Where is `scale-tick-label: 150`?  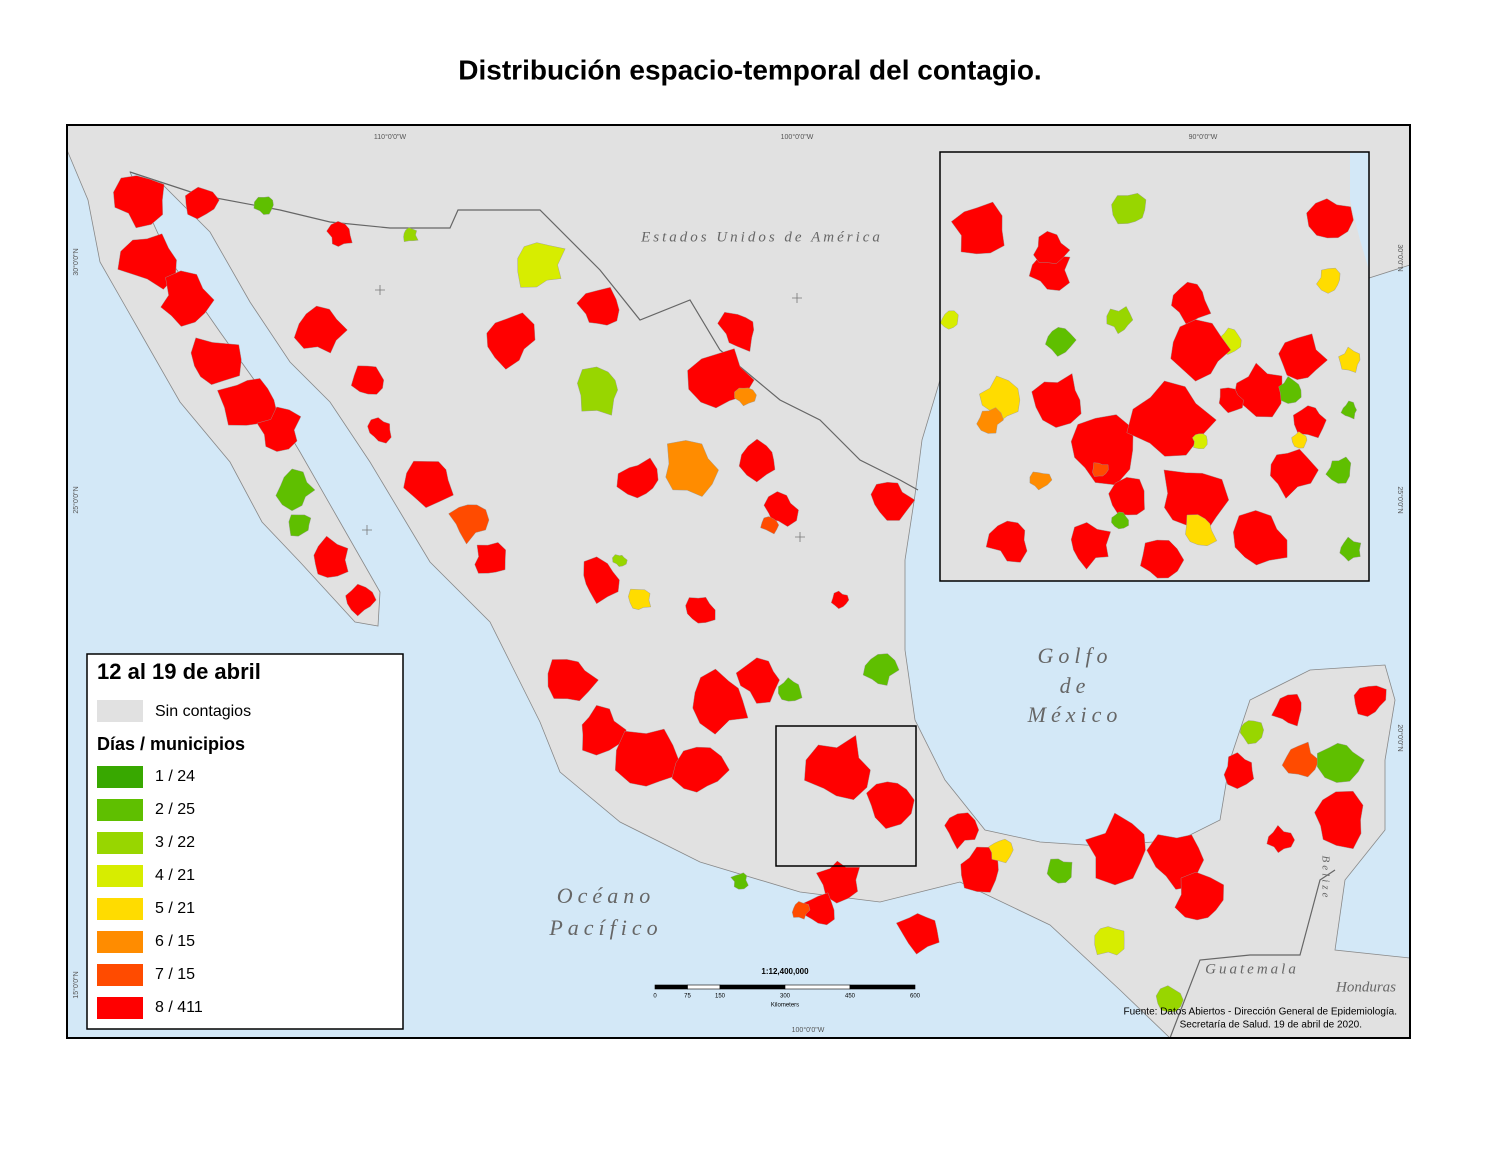 scale-tick-label: 150 is located at coordinates (720, 997).